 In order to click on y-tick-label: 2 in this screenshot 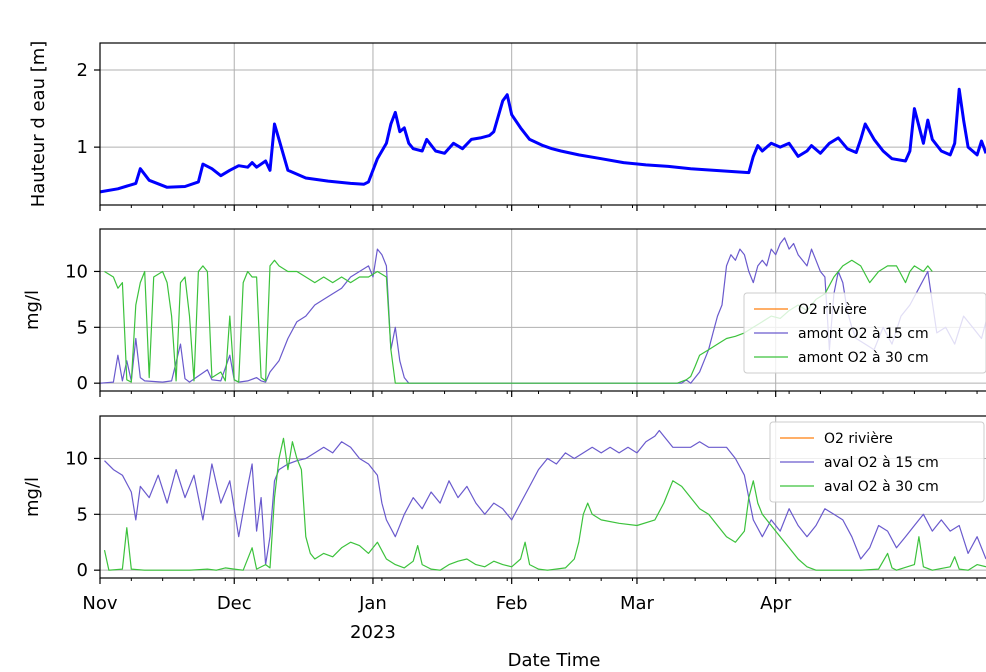, I will do `click(82, 70)`.